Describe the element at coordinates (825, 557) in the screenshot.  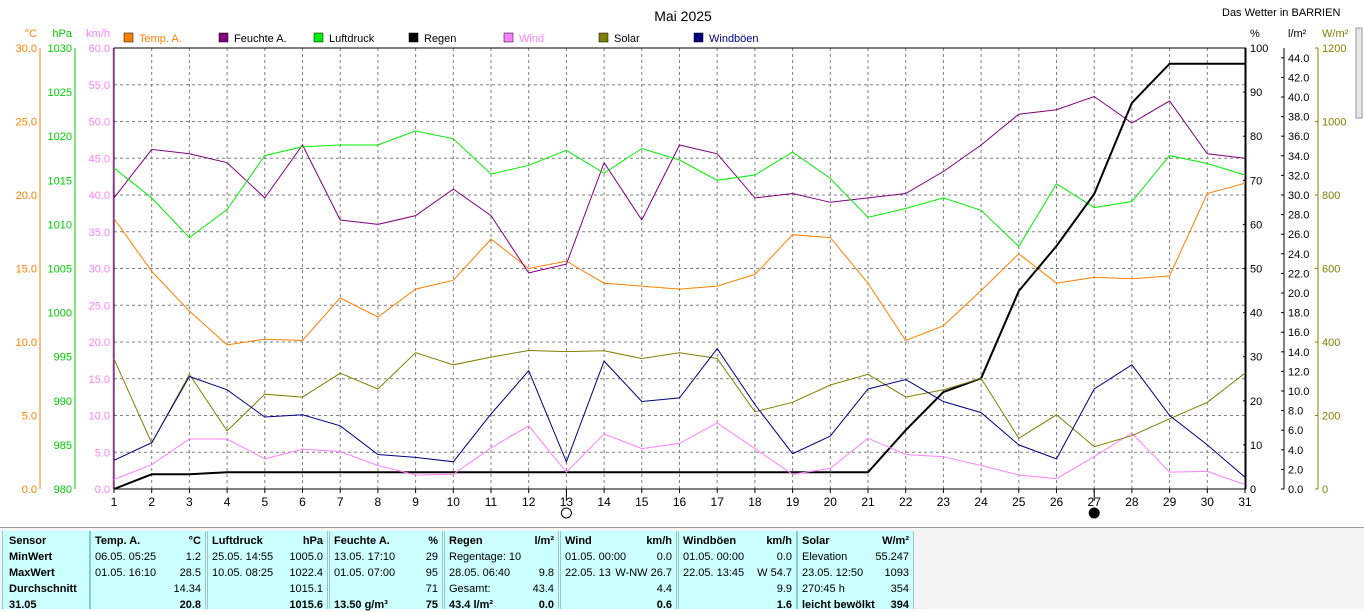
I see `solar-row-0-label: Elevation` at that location.